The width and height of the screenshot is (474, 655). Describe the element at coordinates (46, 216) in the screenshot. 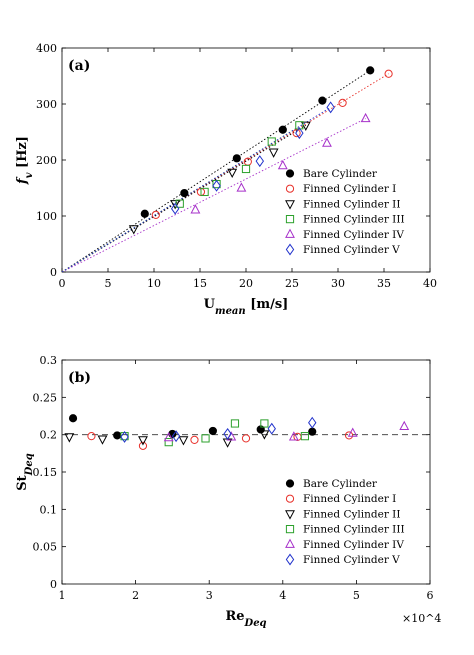

I see `y-tick-label: 100` at that location.